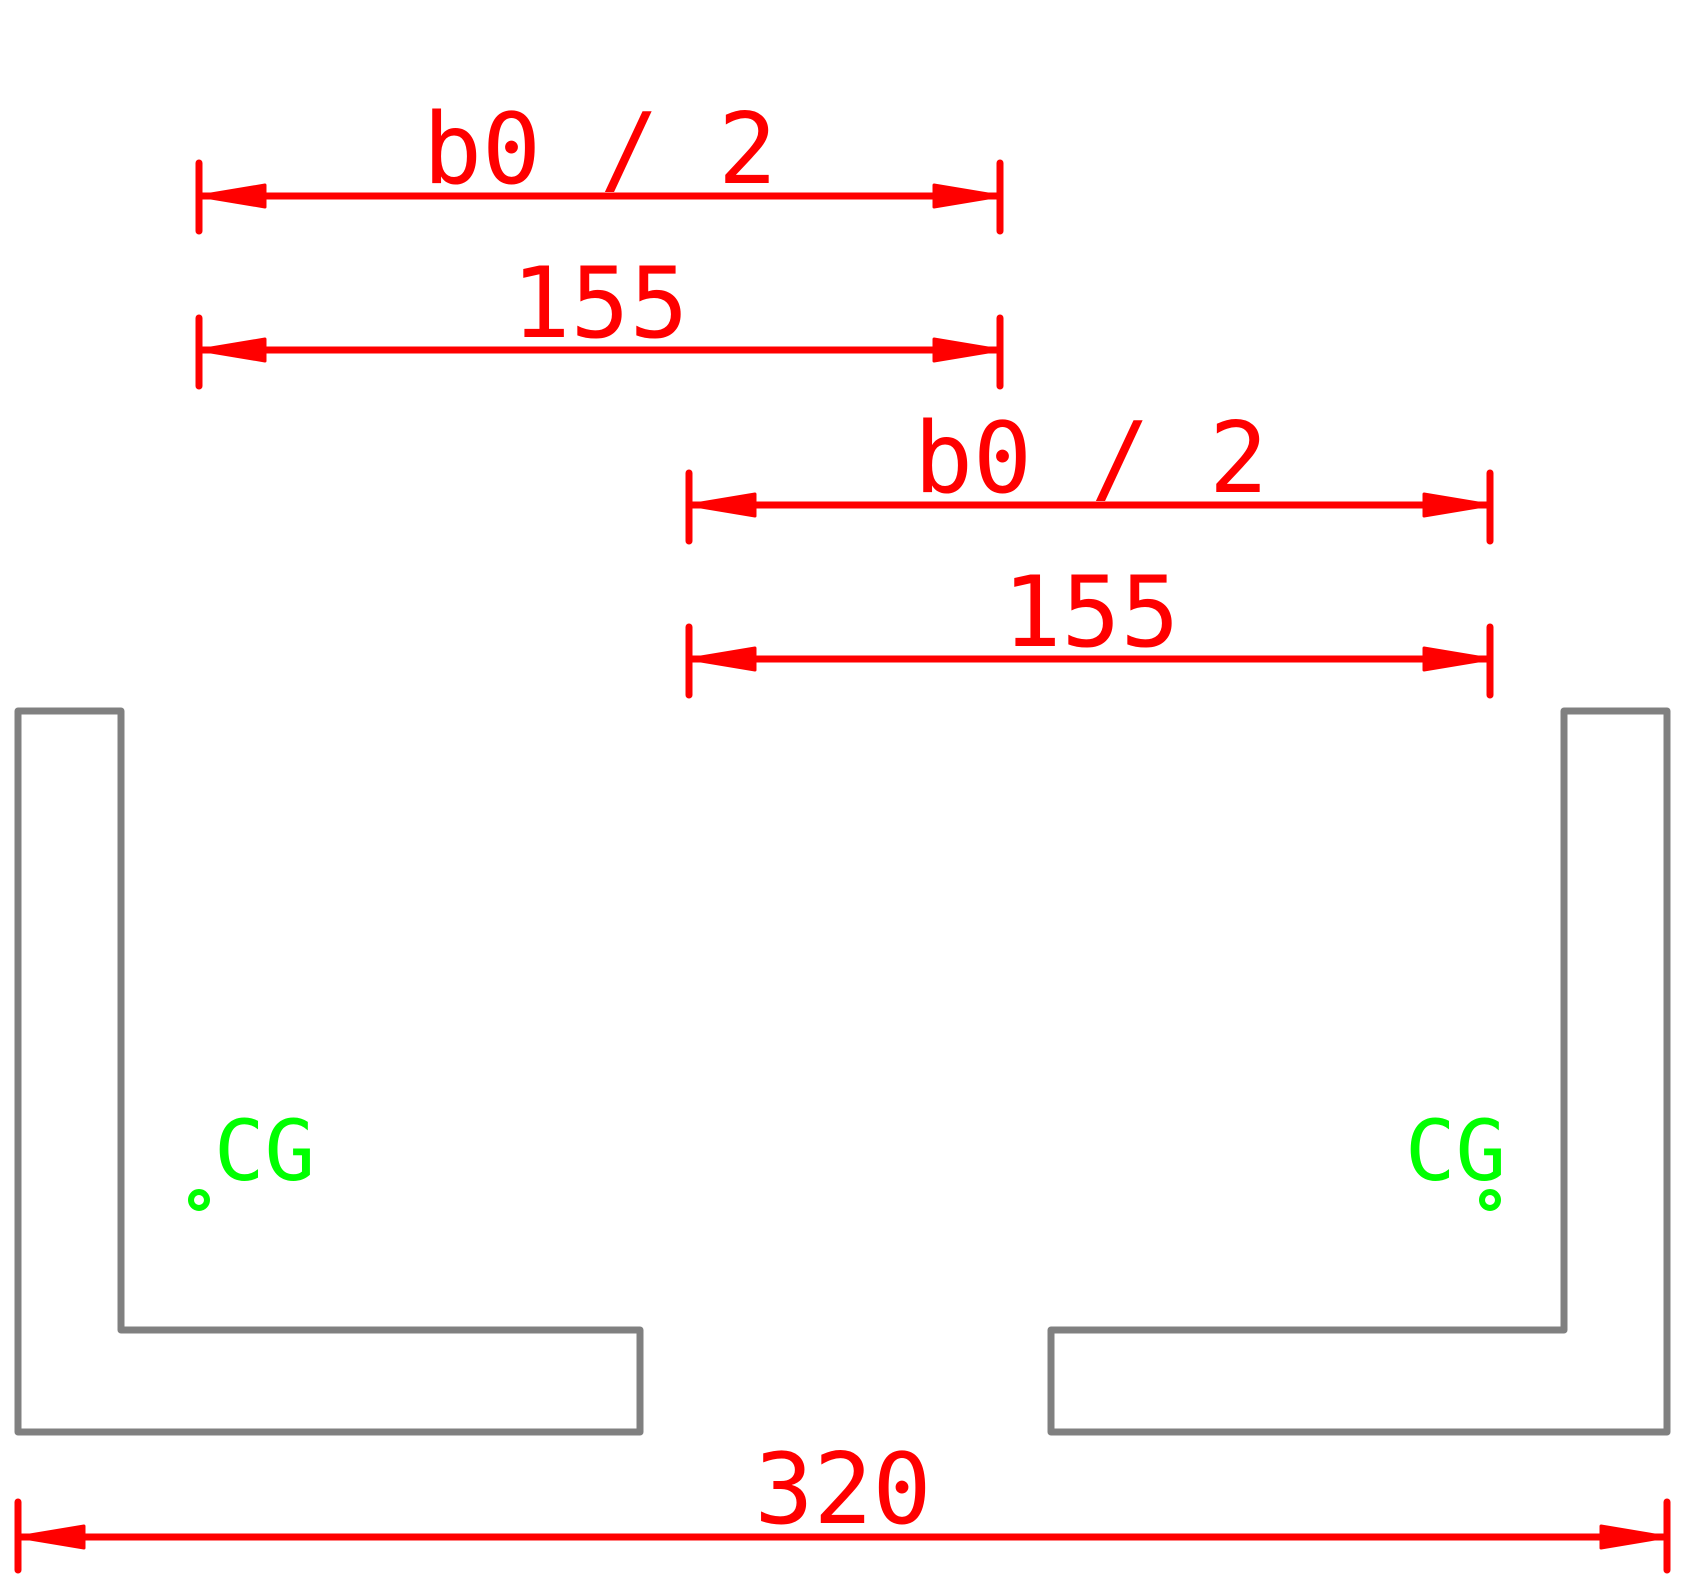 Image resolution: width=1685 pixels, height=1577 pixels. I want to click on dimension-overall: 320, so click(842, 1503).